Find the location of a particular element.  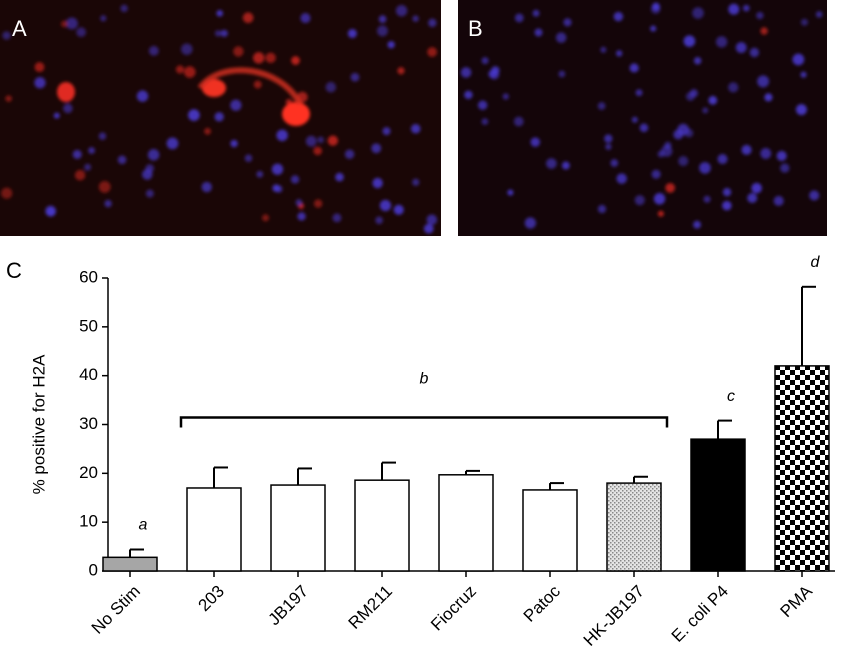

significance-letter: c is located at coordinates (731, 396).